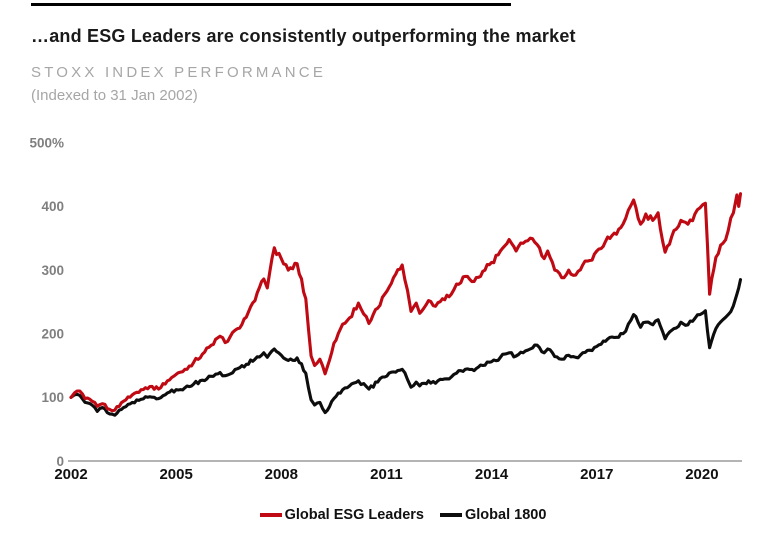 Image resolution: width=768 pixels, height=548 pixels. Describe the element at coordinates (52, 334) in the screenshot. I see `y-tick-label-200: 200` at that location.